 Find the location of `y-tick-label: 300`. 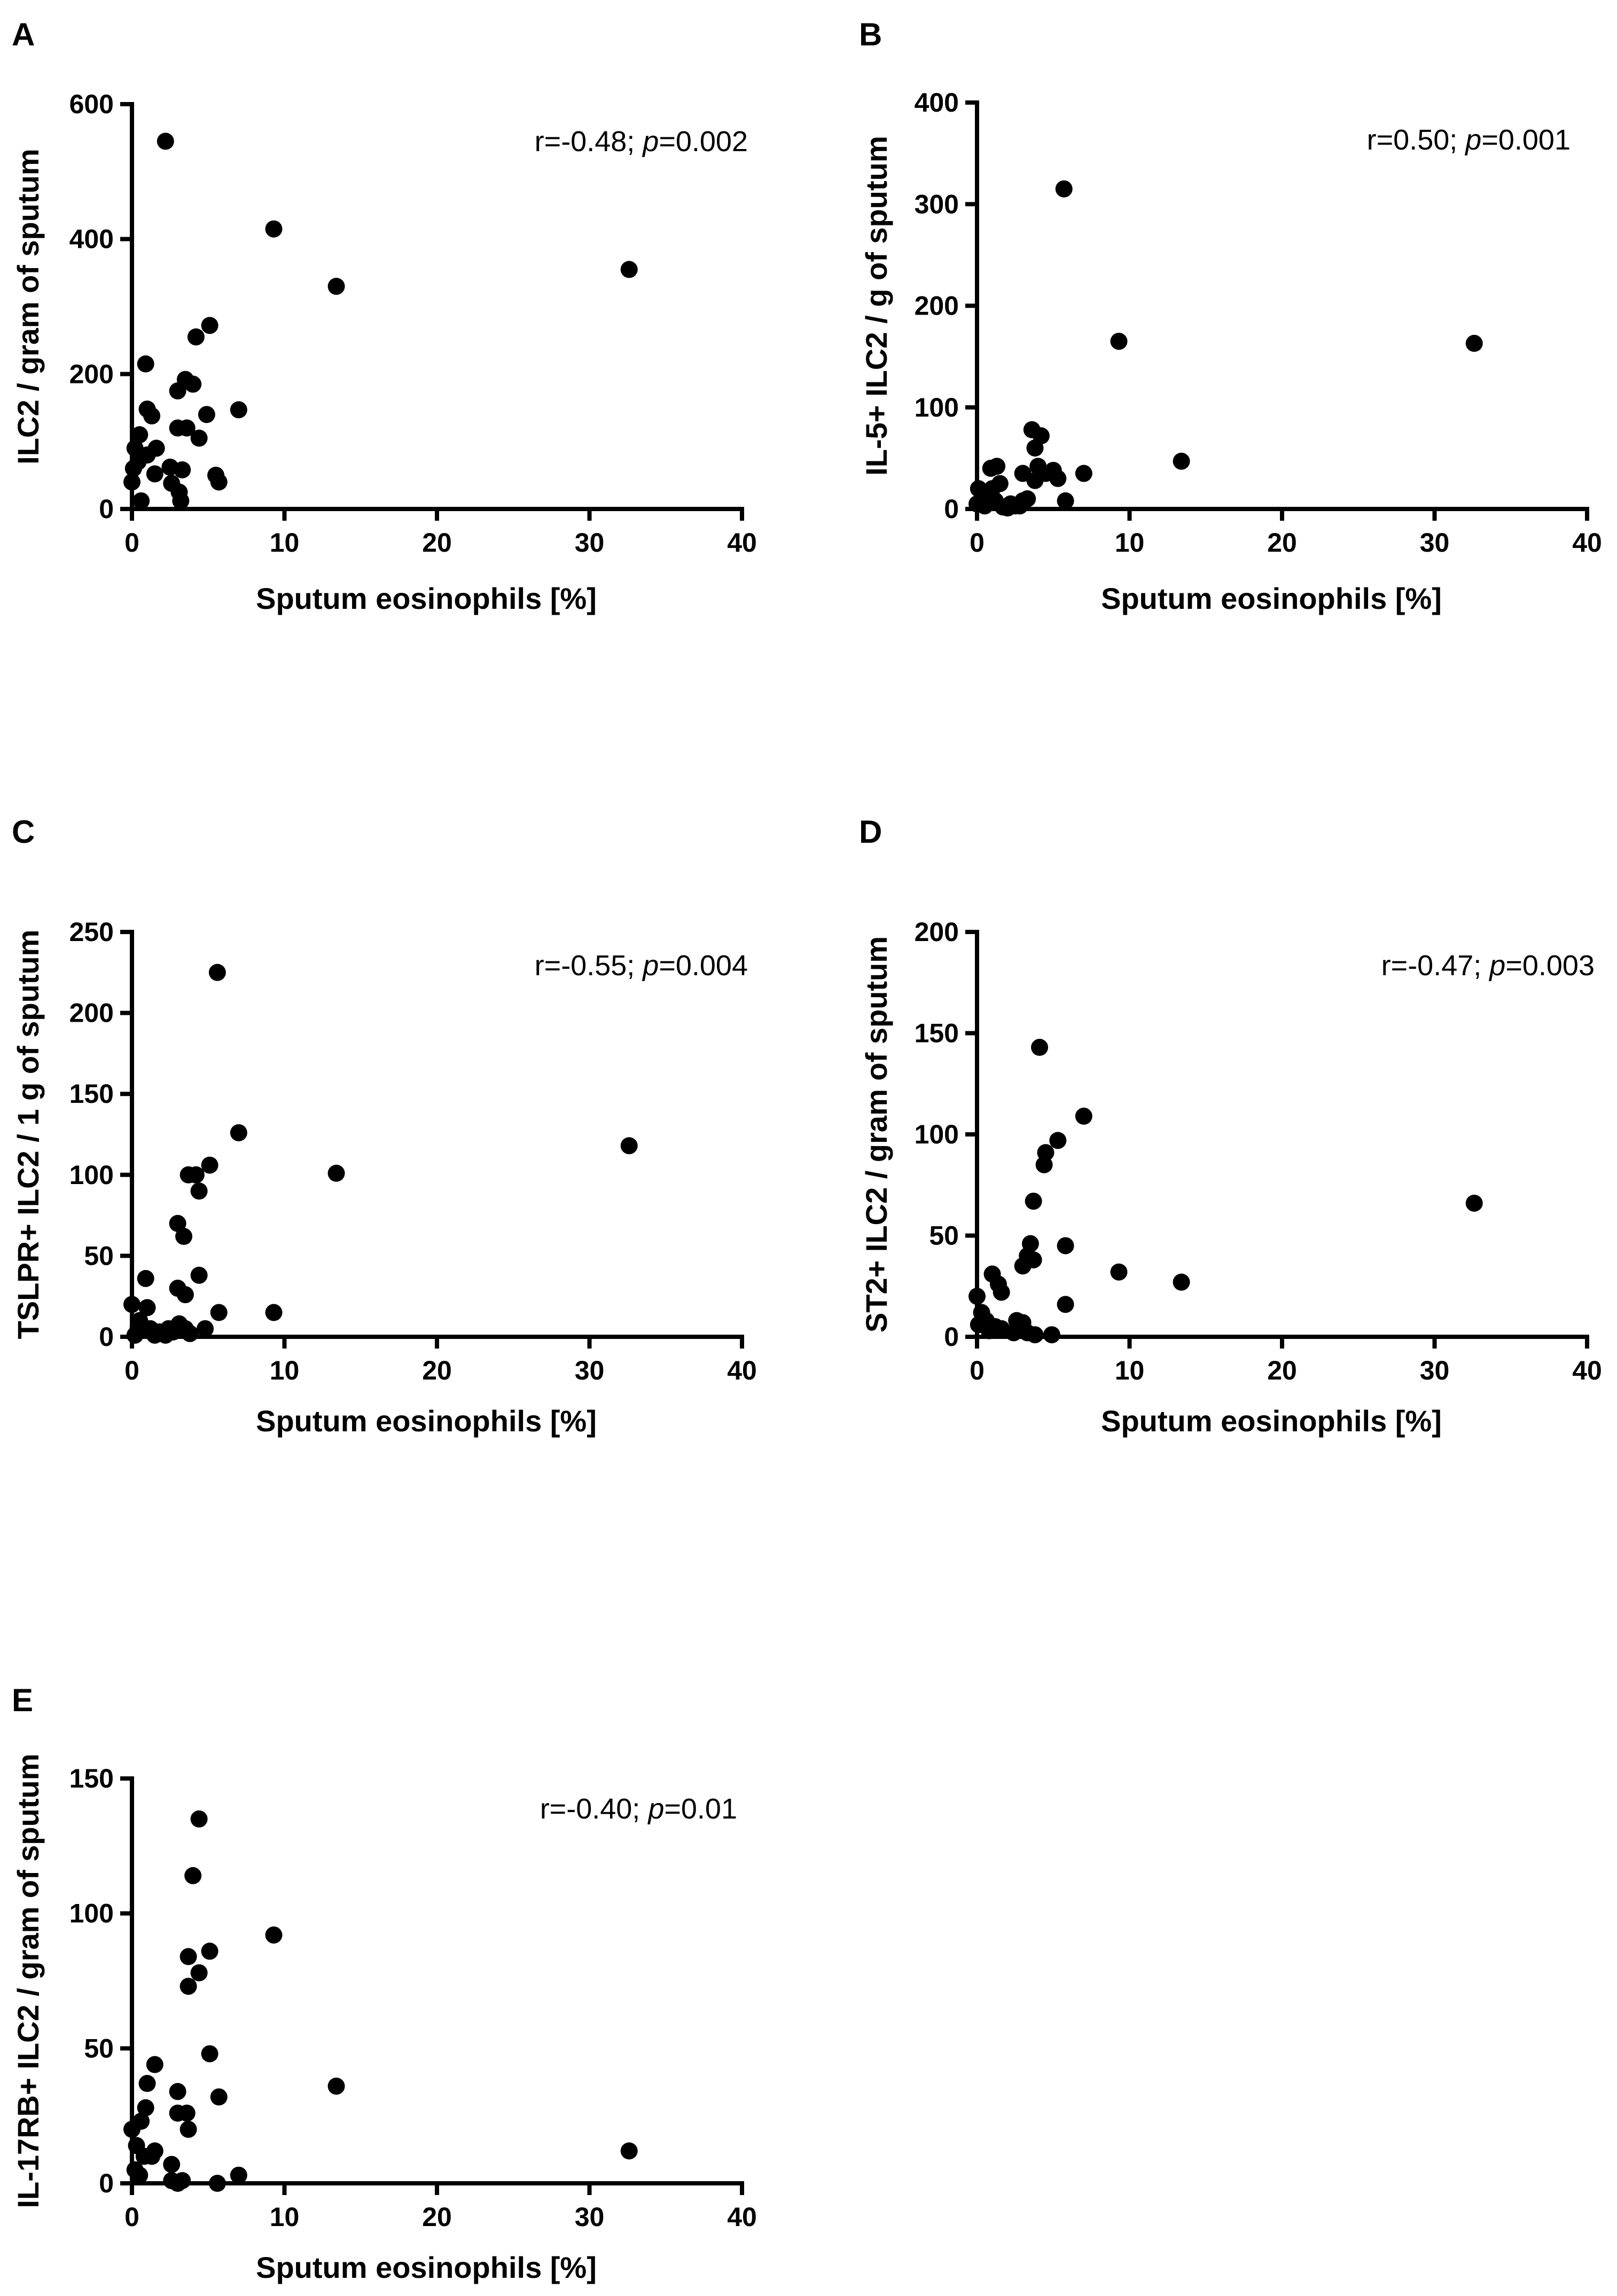

y-tick-label: 300 is located at coordinates (937, 204).